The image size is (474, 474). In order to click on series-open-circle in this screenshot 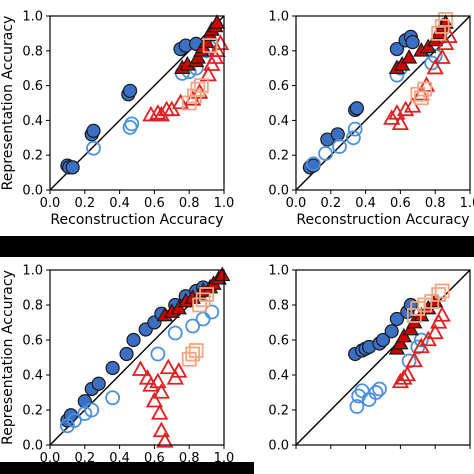, I will do `click(140, 369)`.